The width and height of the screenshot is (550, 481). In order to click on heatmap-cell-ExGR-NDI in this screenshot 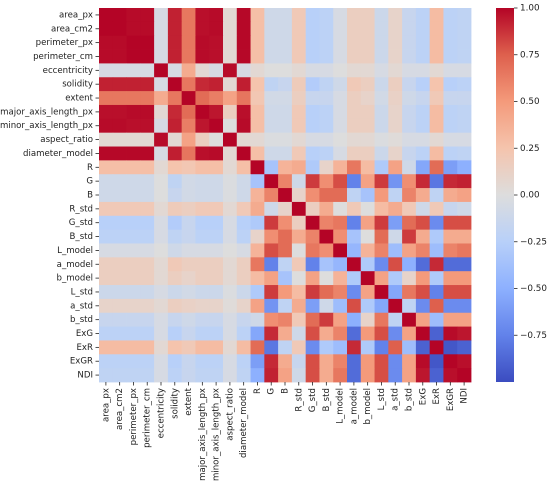, I will do `click(464, 361)`.